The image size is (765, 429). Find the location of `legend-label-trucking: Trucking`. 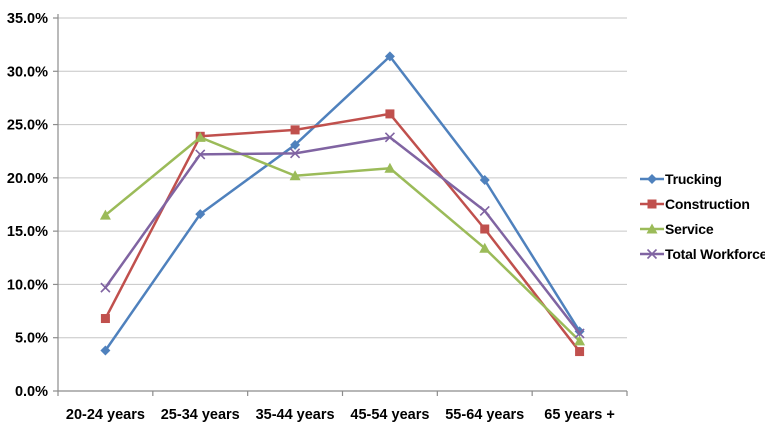

legend-label-trucking: Trucking is located at coordinates (693, 178).